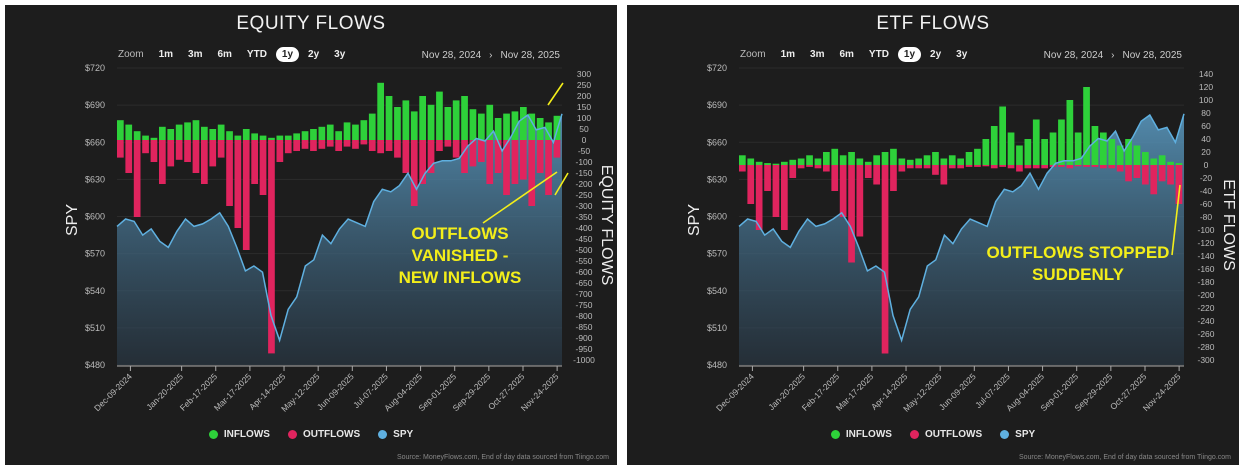 The height and width of the screenshot is (468, 1245). Describe the element at coordinates (583, 206) in the screenshot. I see `y2-tick-label: -300` at that location.